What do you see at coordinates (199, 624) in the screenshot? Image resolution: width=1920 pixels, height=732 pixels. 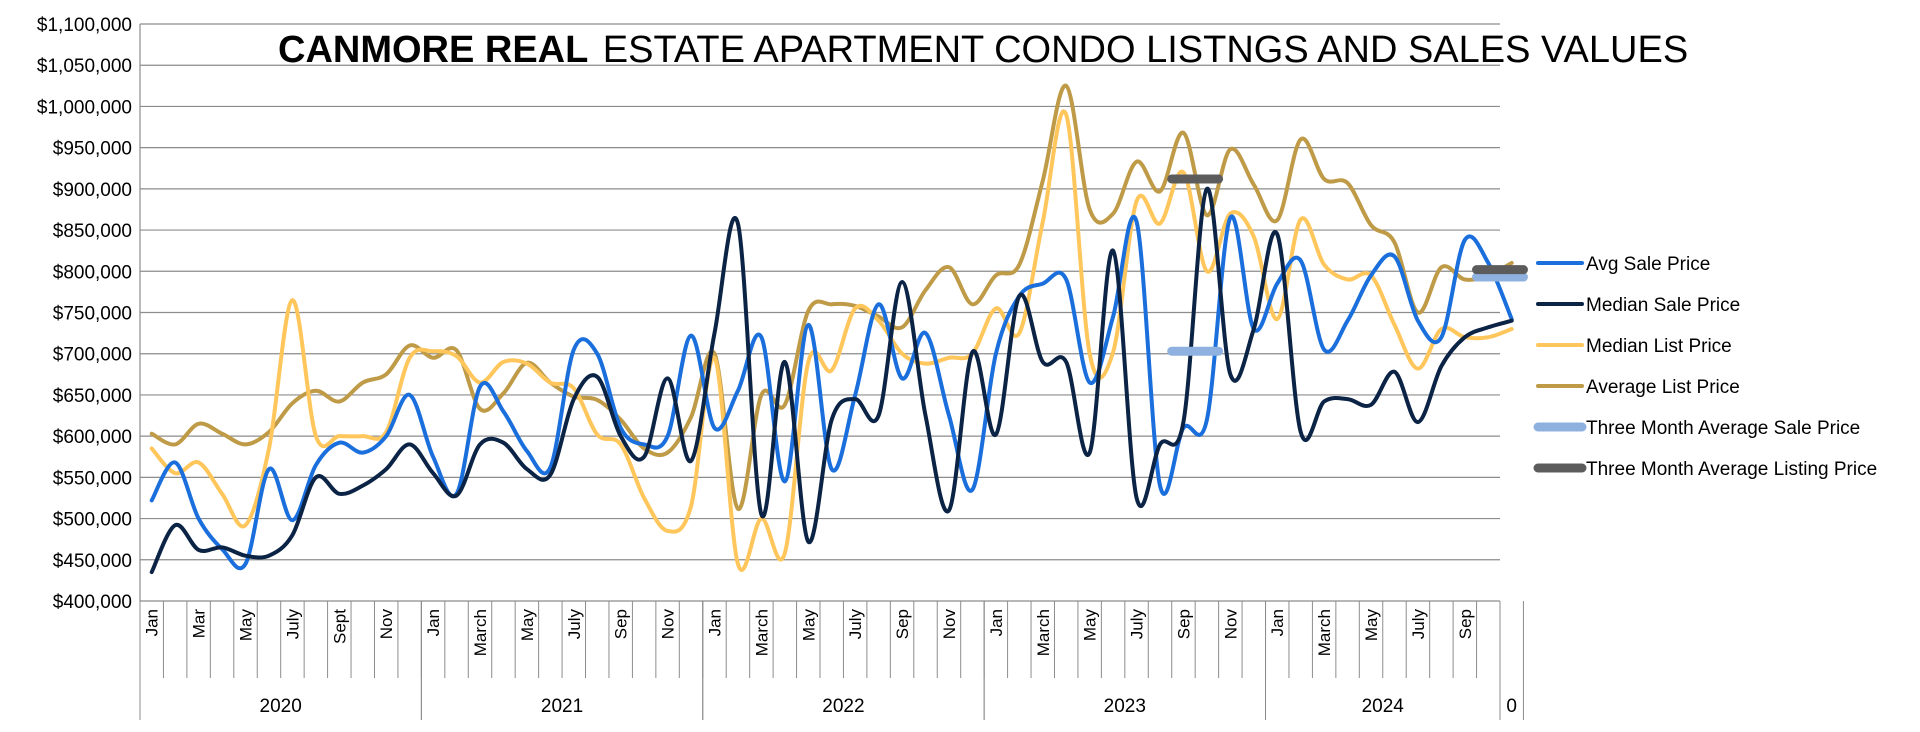 I see `x-tick-label: Mar` at bounding box center [199, 624].